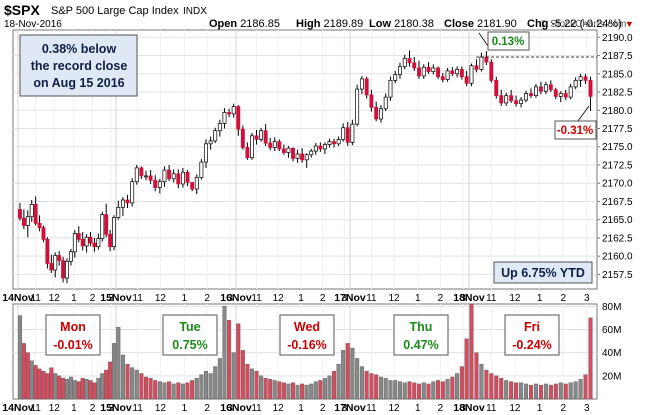 The image size is (650, 415). What do you see at coordinates (185, 408) in the screenshot?
I see `x-tick-label: 1` at bounding box center [185, 408].